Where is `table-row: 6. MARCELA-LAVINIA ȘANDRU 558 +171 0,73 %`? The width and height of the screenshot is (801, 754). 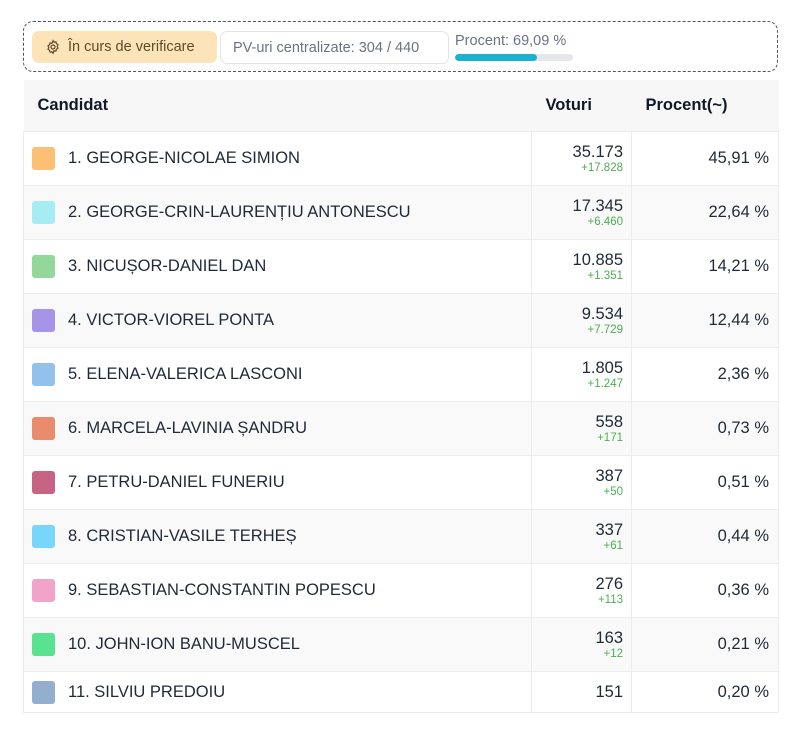
table-row: 6. MARCELA-LAVINIA ȘANDRU 558 +171 0,73 % is located at coordinates (401, 428).